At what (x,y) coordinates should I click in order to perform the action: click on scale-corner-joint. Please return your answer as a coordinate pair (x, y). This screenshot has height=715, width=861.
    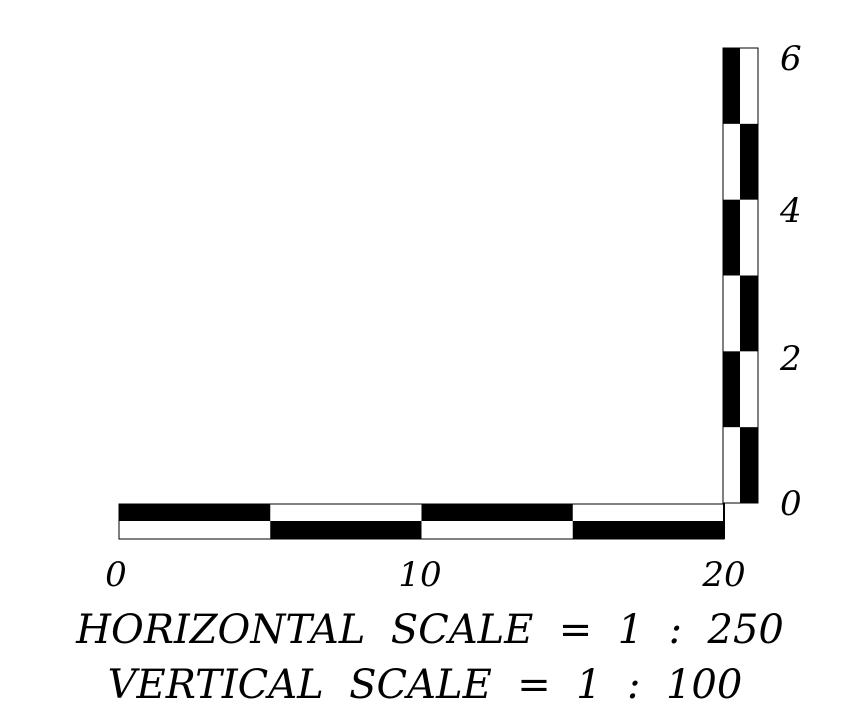
    Looking at the image, I should click on (724, 521).